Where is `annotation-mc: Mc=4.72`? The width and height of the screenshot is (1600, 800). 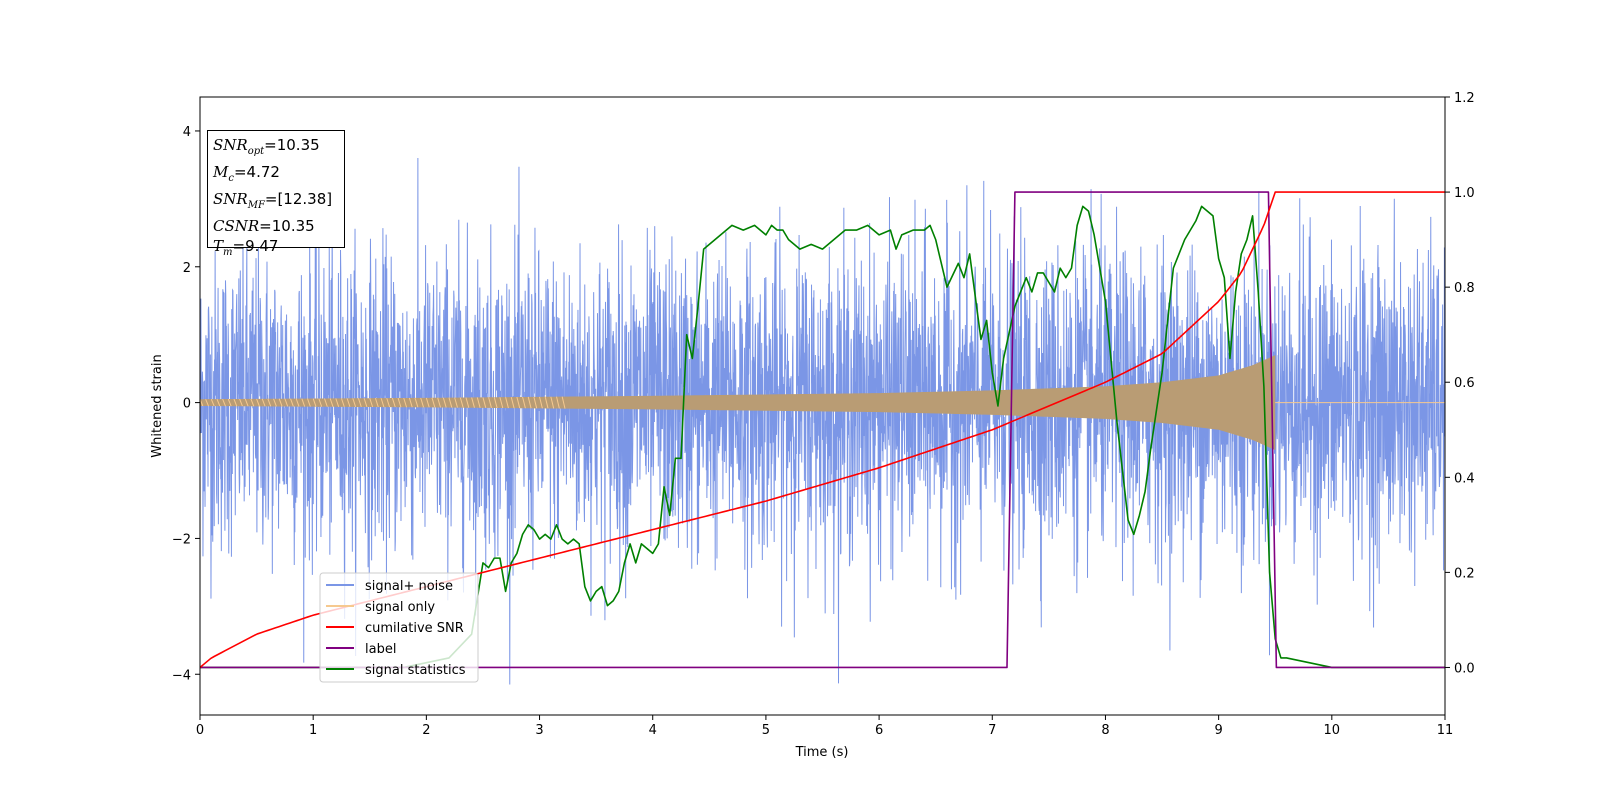 annotation-mc: Mc=4.72 is located at coordinates (246, 173).